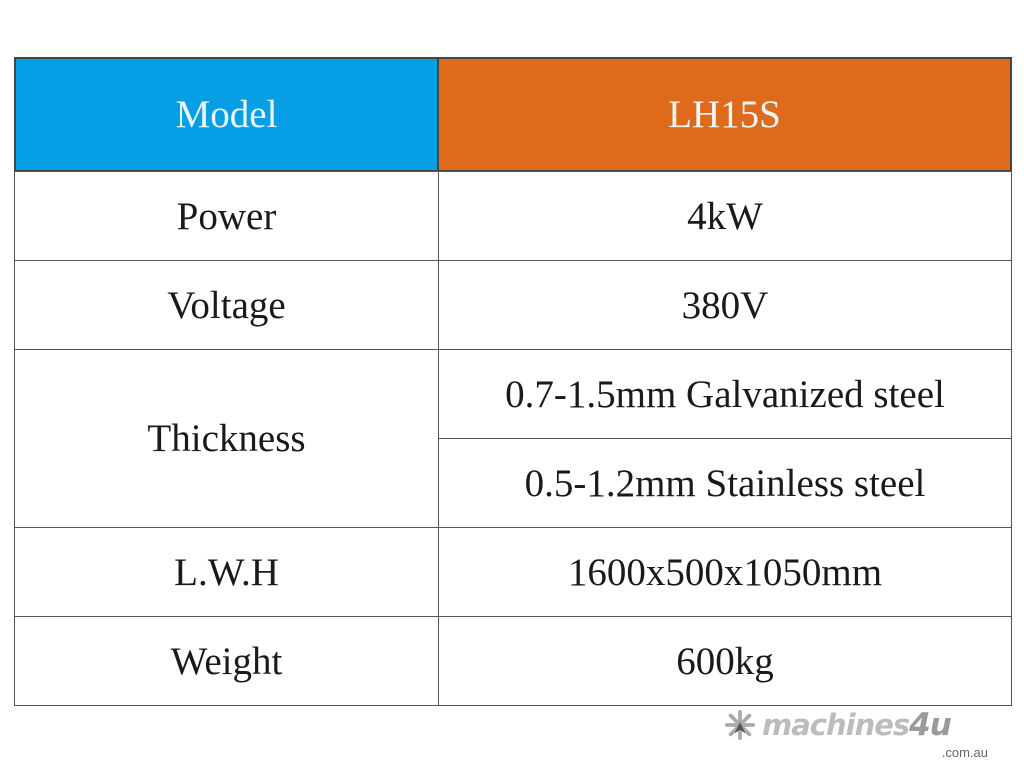 This screenshot has height=768, width=1024. Describe the element at coordinates (725, 394) in the screenshot. I see `row-value-thickness-galvanized: 0.7-1.5mm Galvanized steel` at that location.